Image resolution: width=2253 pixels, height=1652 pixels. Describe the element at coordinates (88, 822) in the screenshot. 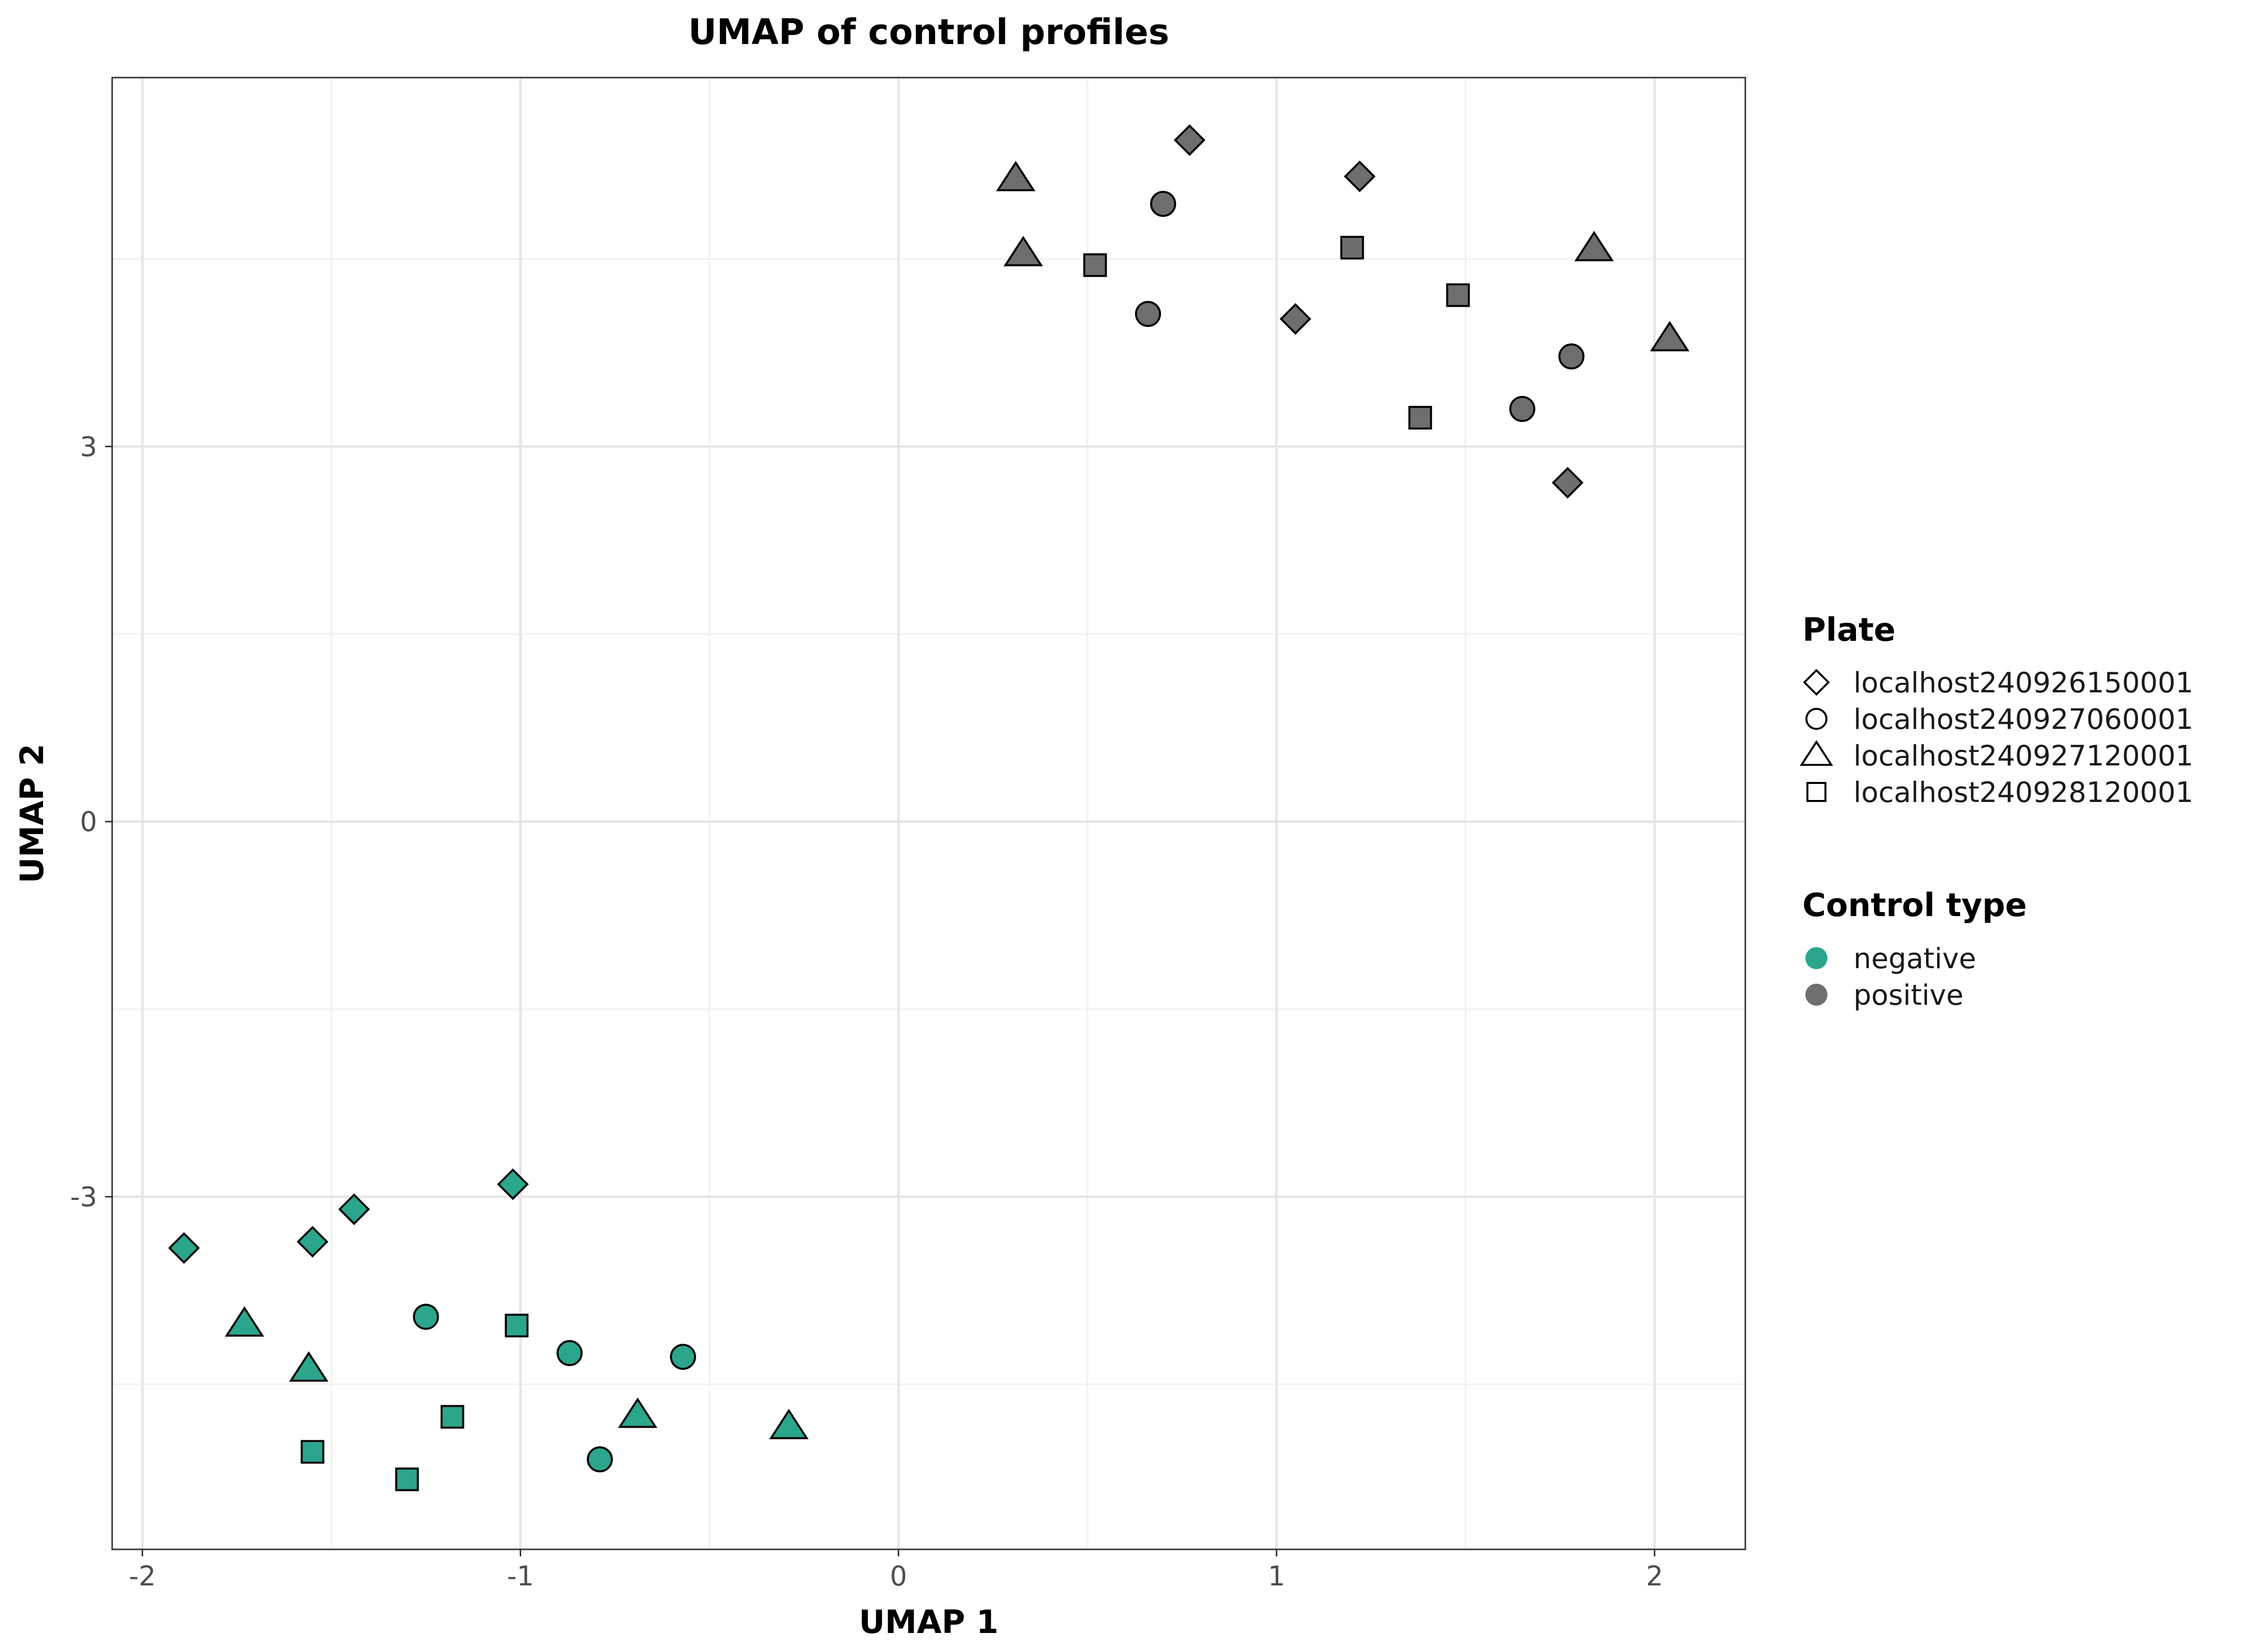

I see `y-tick-label: 0` at that location.